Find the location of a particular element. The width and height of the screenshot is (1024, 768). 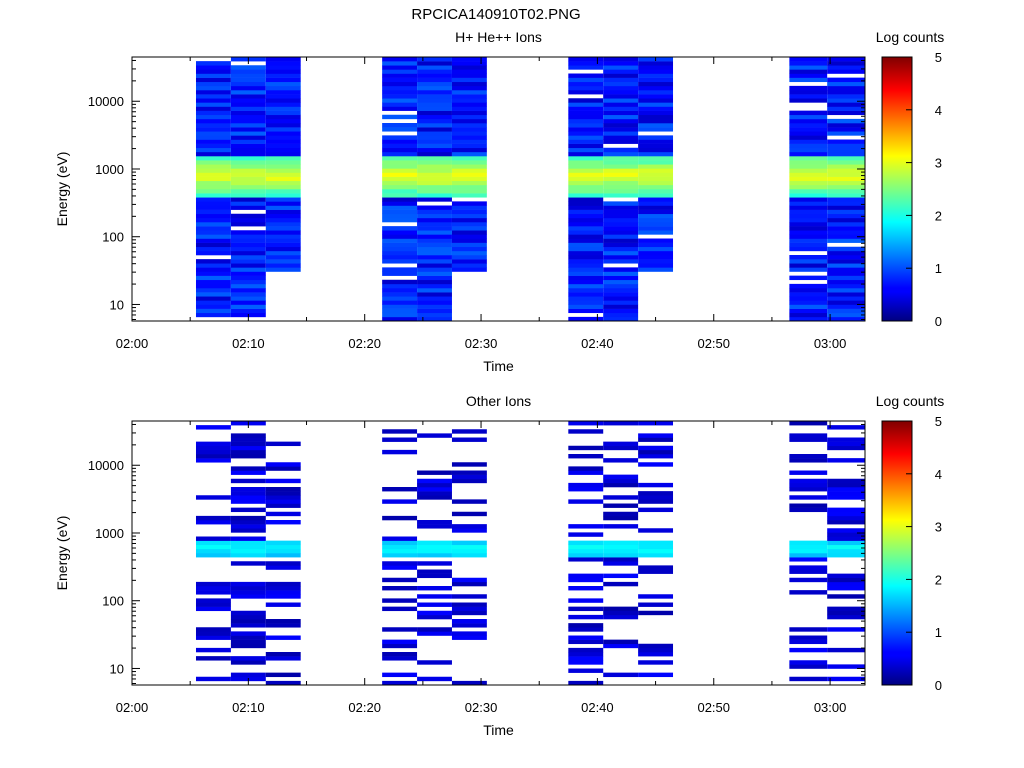

x-tick-label: 03:00 is located at coordinates (830, 343).